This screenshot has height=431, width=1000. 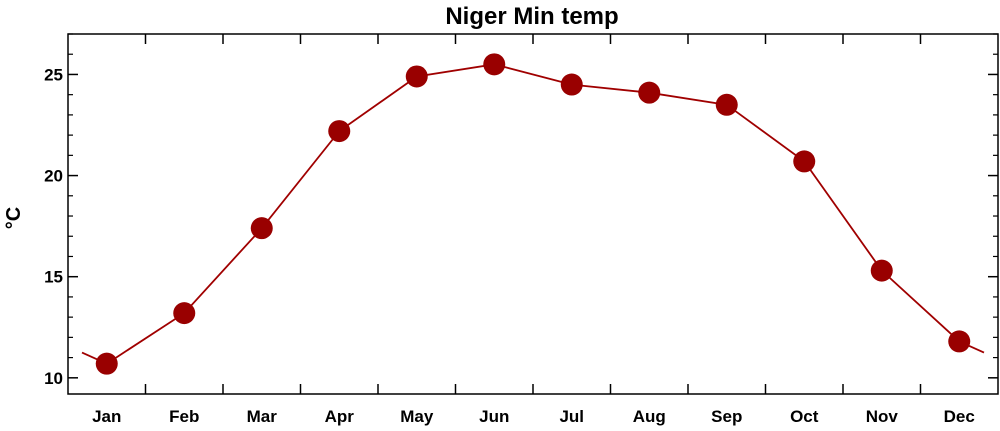 I want to click on y-tick-labels: 10 15 20 25, so click(x=53, y=226).